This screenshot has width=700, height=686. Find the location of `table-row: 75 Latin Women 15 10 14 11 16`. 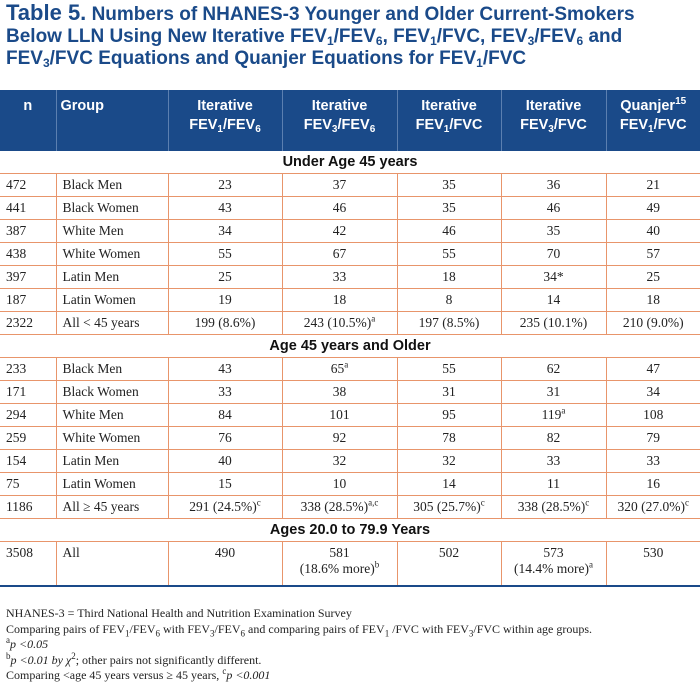

table-row: 75 Latin Women 15 10 14 11 16 is located at coordinates (350, 484).